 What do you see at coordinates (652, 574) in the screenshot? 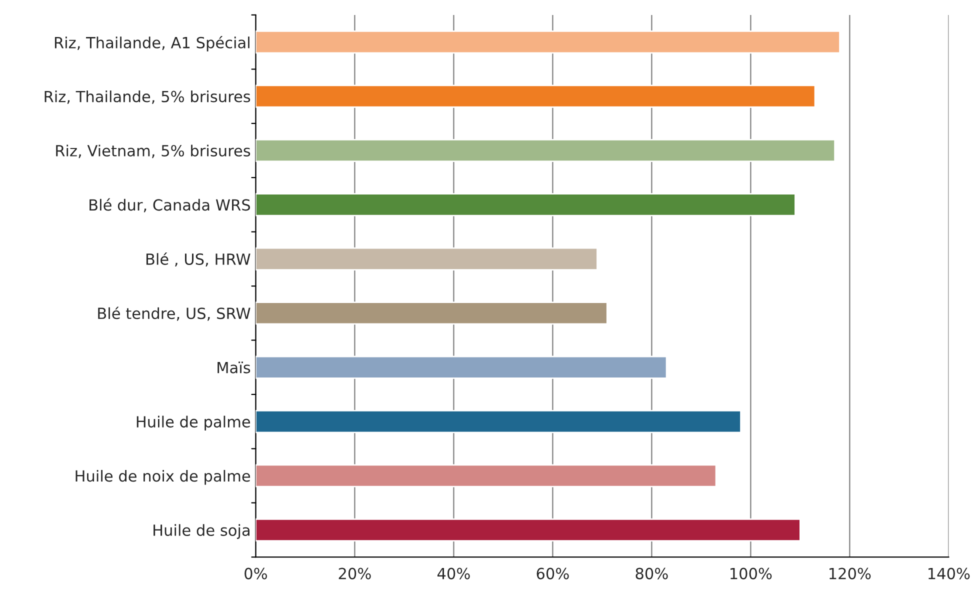
I see `x-tick-label: 80%` at bounding box center [652, 574].